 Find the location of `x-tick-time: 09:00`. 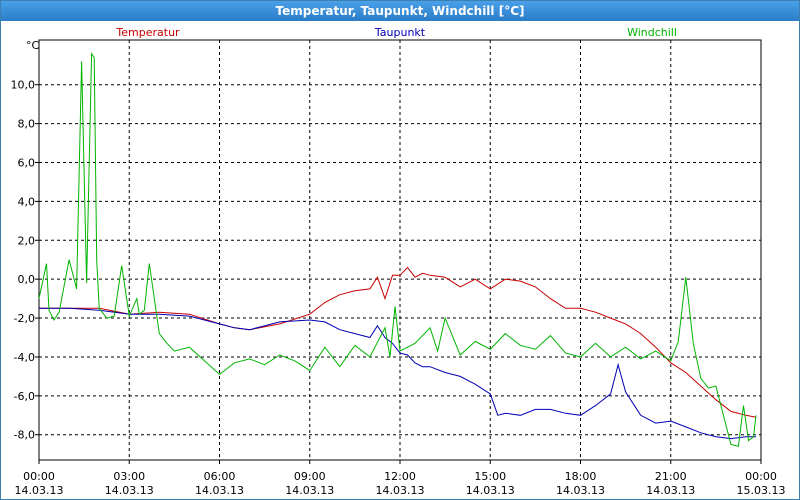

x-tick-time: 09:00 is located at coordinates (310, 476).